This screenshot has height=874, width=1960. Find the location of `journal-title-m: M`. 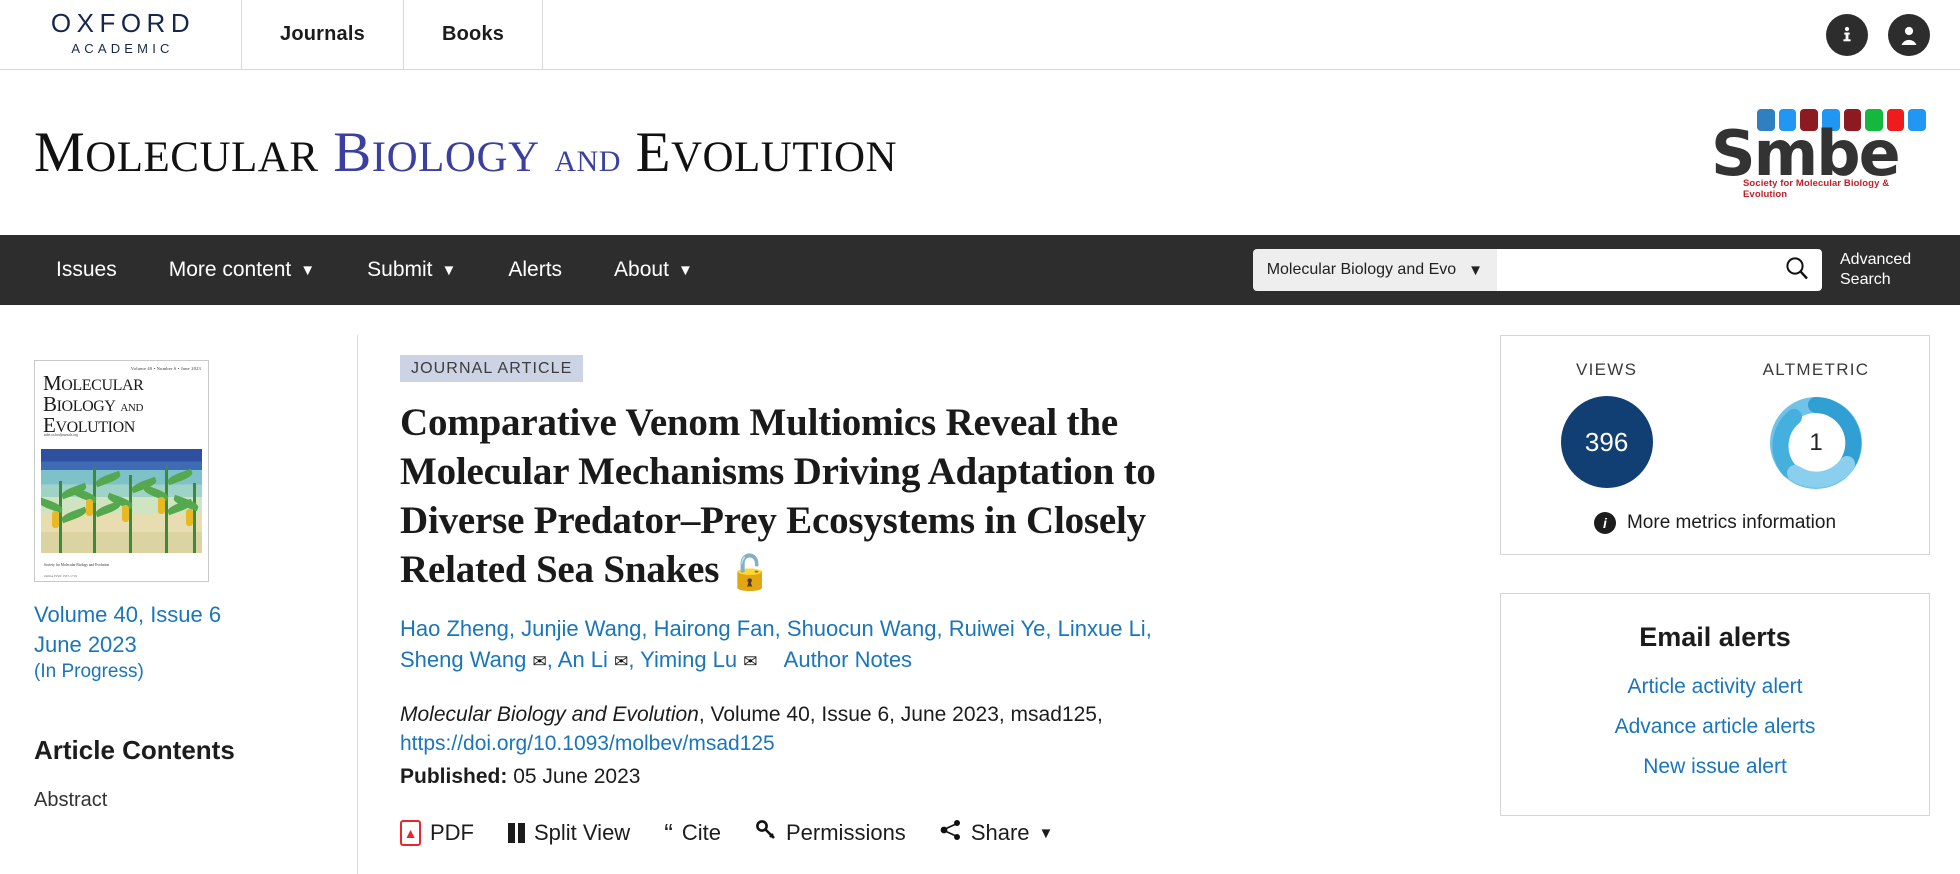

journal-title-m: M is located at coordinates (60, 152).